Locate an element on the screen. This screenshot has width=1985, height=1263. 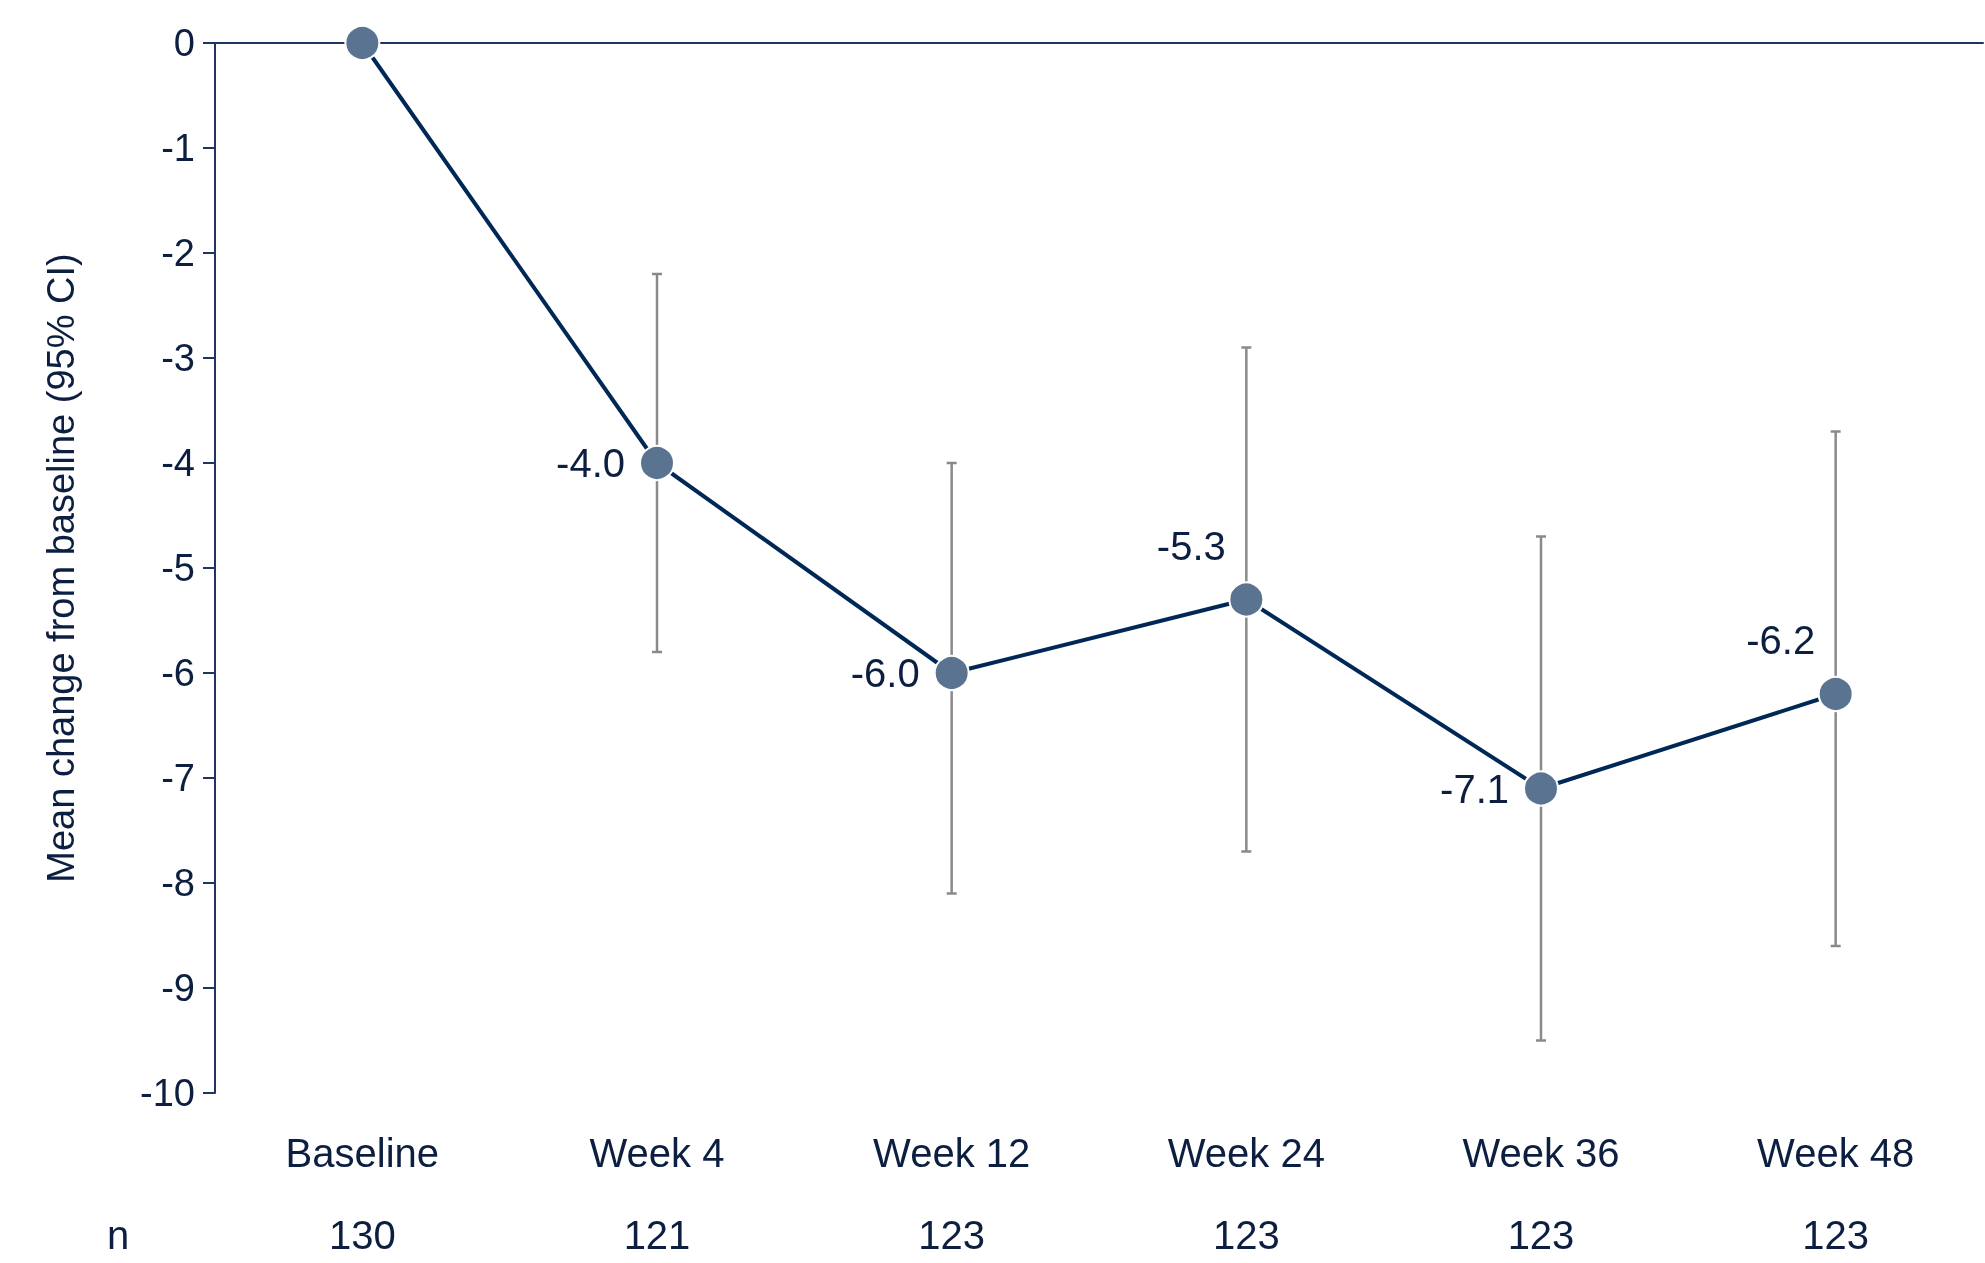
x-tick-label: Week 12 is located at coordinates (952, 1153).